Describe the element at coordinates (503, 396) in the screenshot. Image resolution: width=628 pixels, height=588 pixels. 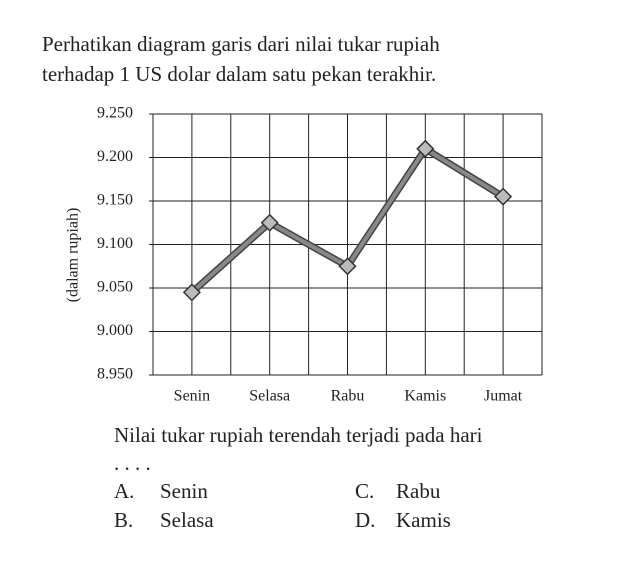
I see `x-tick-label: Jumat` at that location.